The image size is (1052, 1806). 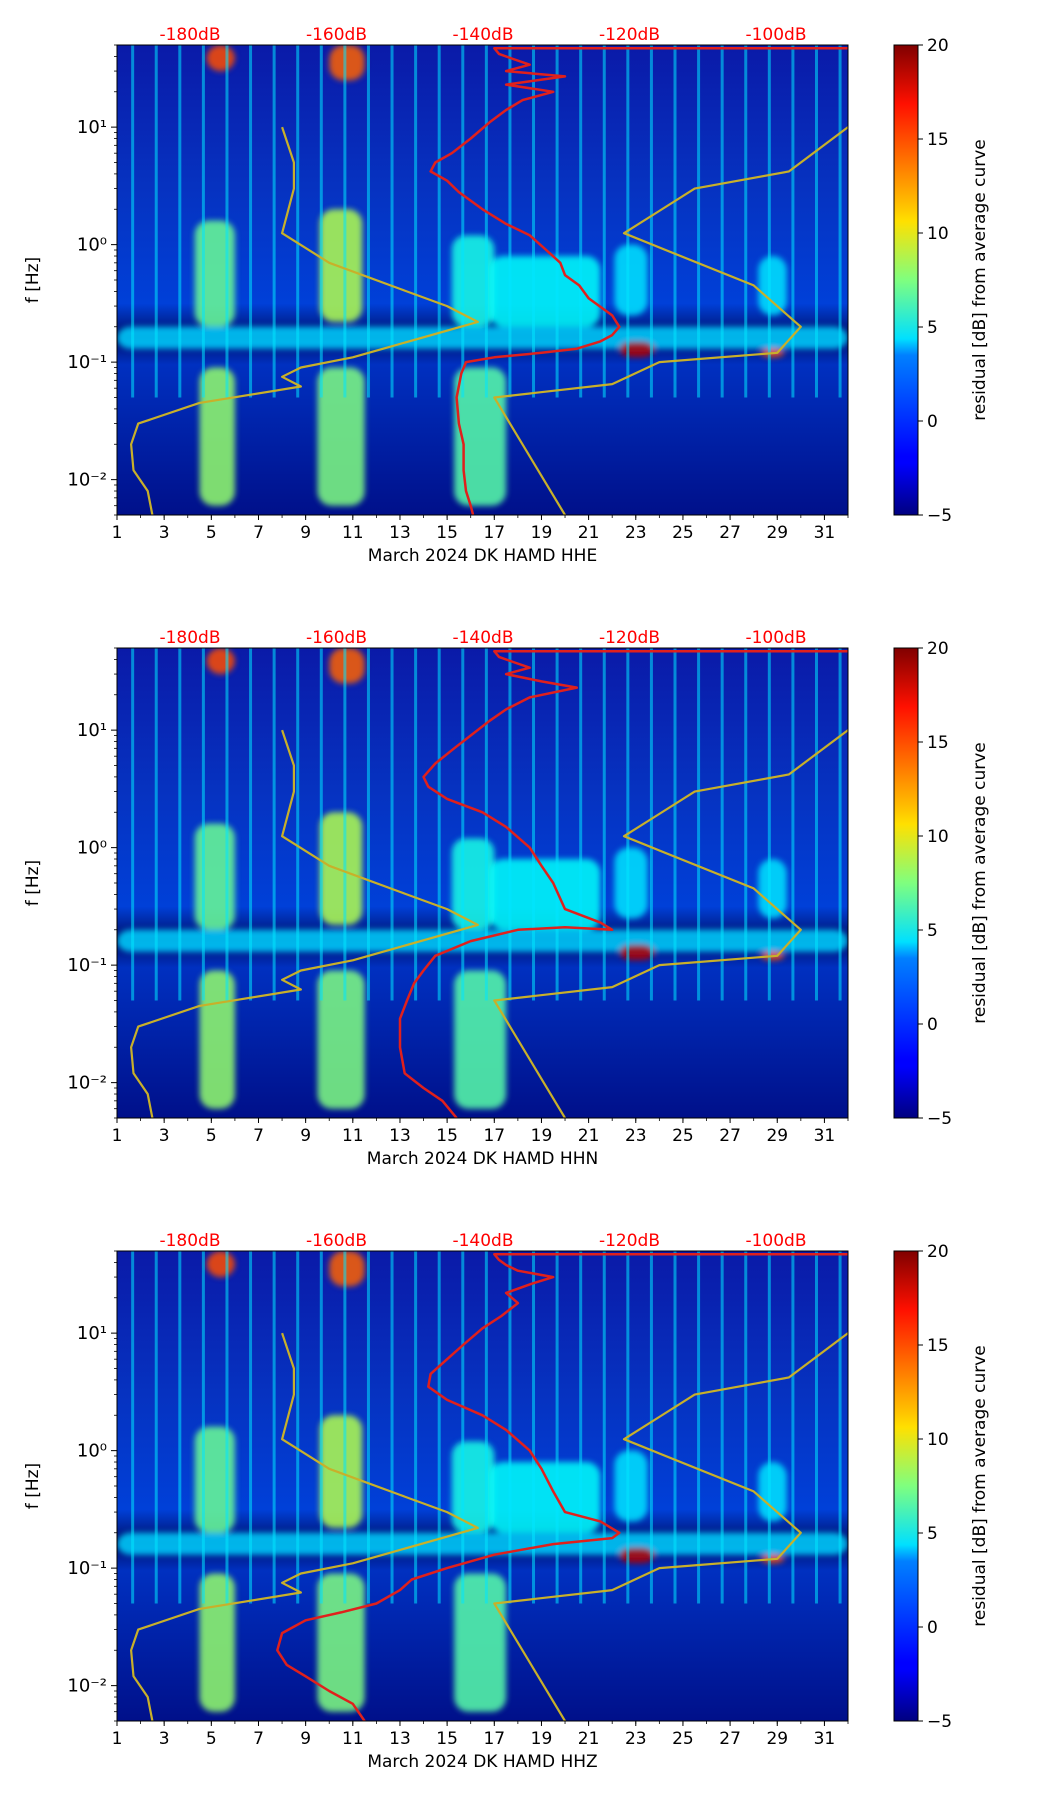 I want to click on y-tick-label: 10⁻¹, so click(x=87, y=362).